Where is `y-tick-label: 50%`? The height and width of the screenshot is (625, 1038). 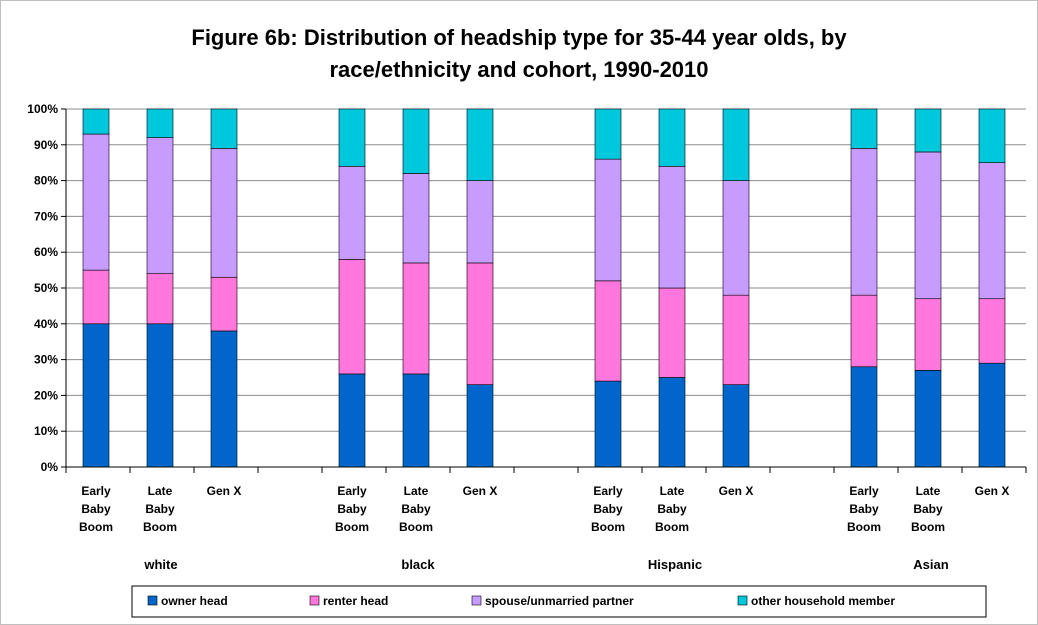
y-tick-label: 50% is located at coordinates (46, 288).